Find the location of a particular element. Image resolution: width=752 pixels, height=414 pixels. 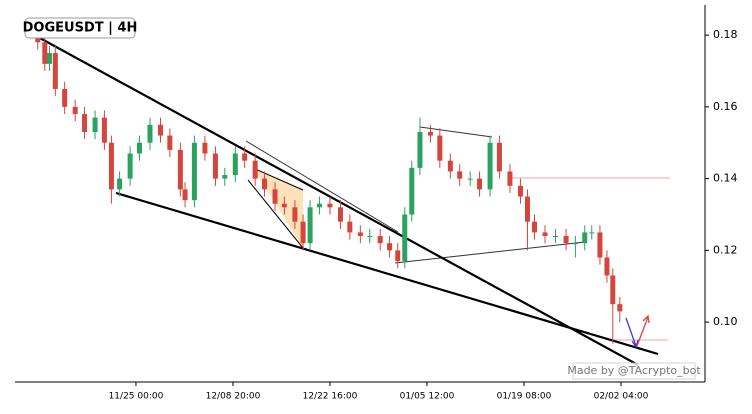

y-tick-label: 0.16 is located at coordinates (725, 106).